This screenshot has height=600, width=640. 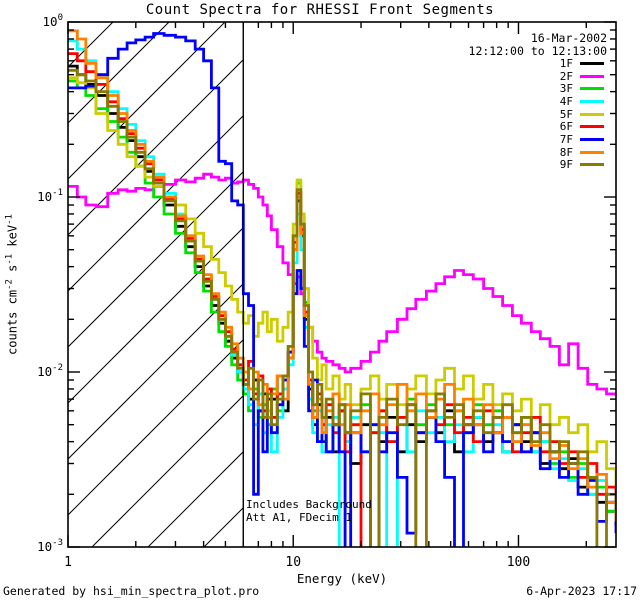 What do you see at coordinates (581, 591) in the screenshot?
I see `generation-timestamp: 6-Apr-2023 17:17` at bounding box center [581, 591].